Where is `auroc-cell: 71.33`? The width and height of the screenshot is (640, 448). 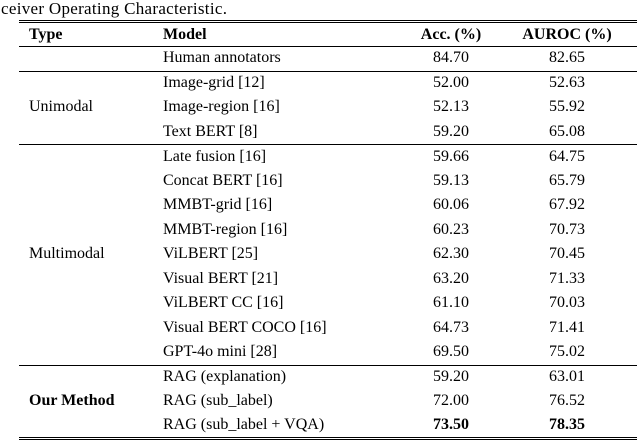
auroc-cell: 71.33 is located at coordinates (567, 278).